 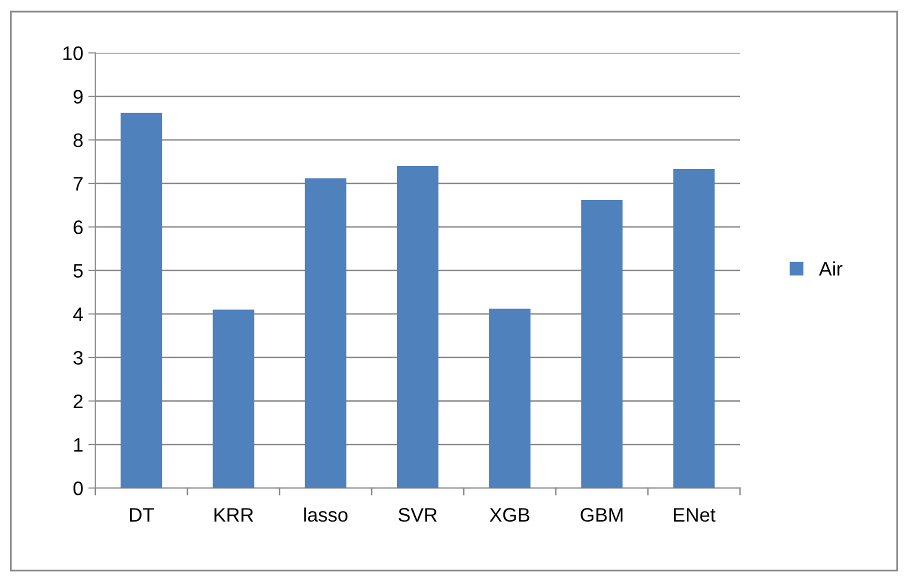 I want to click on y-tick-label: 7, so click(x=78, y=183).